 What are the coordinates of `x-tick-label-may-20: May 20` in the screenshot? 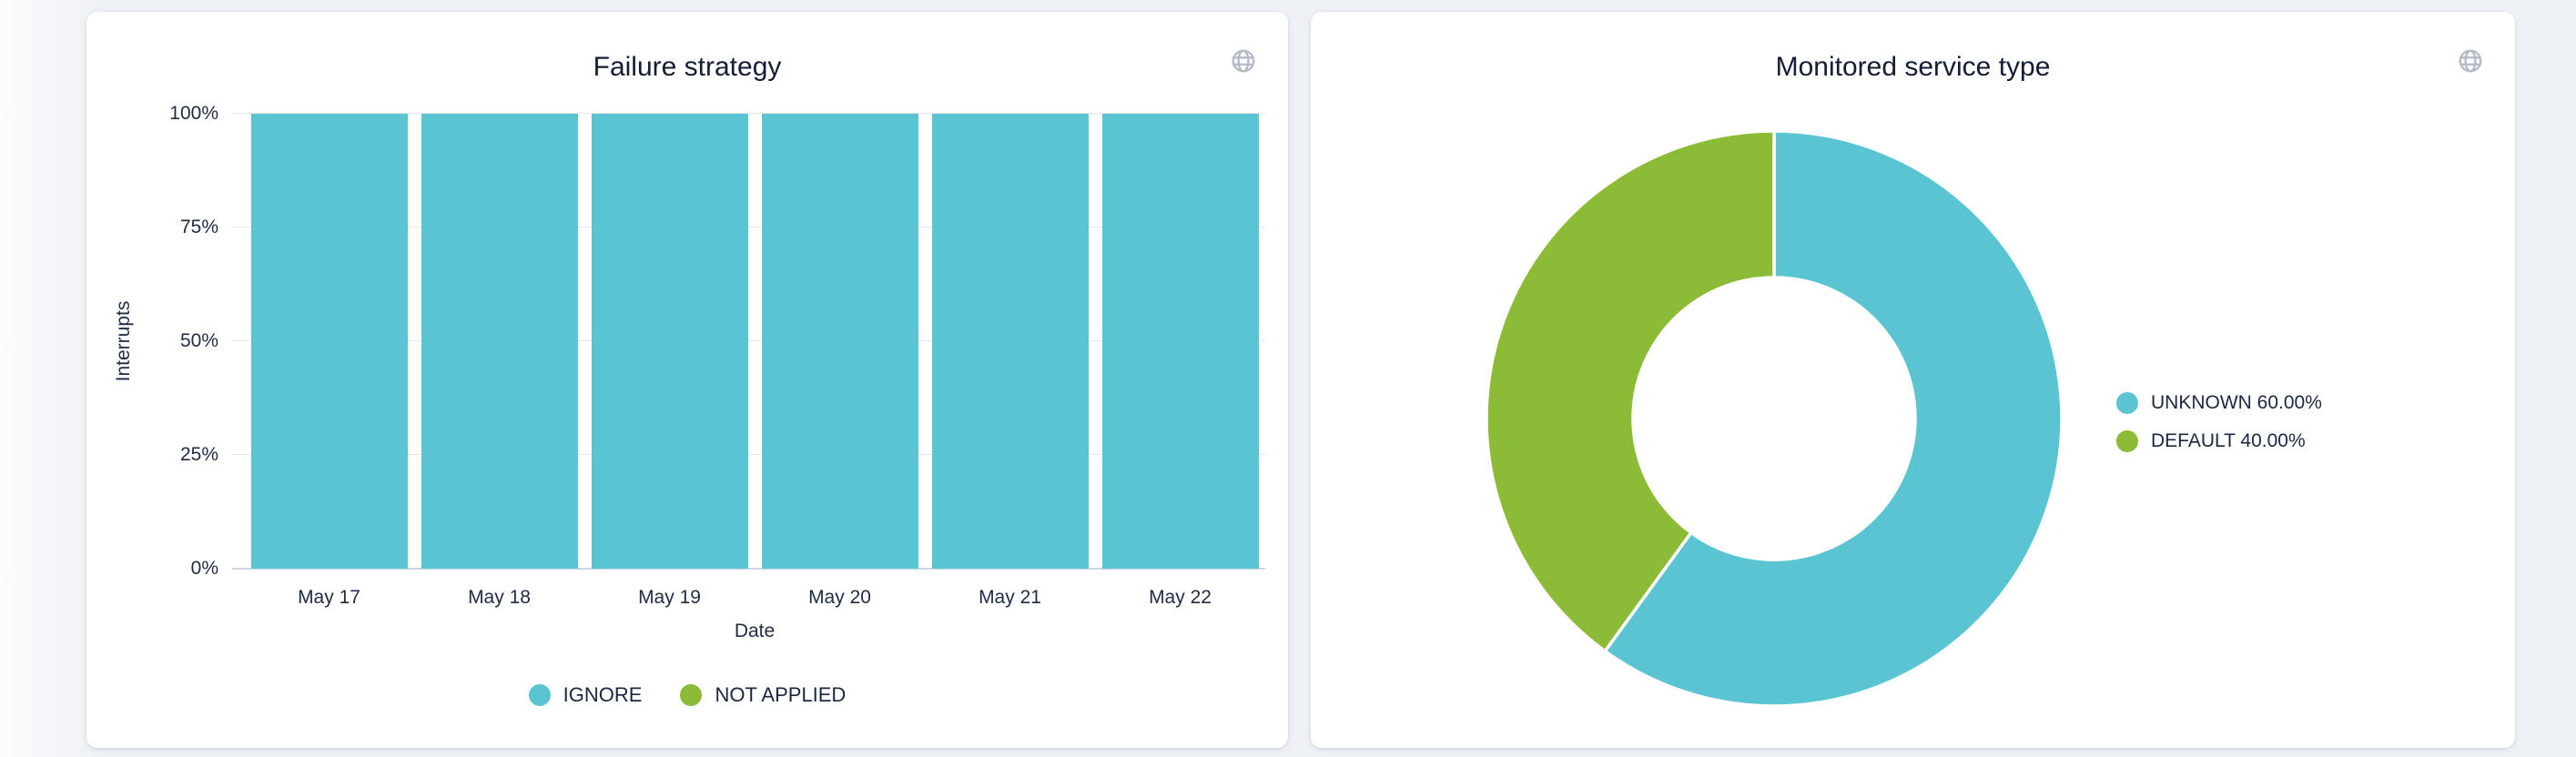 It's located at (839, 597).